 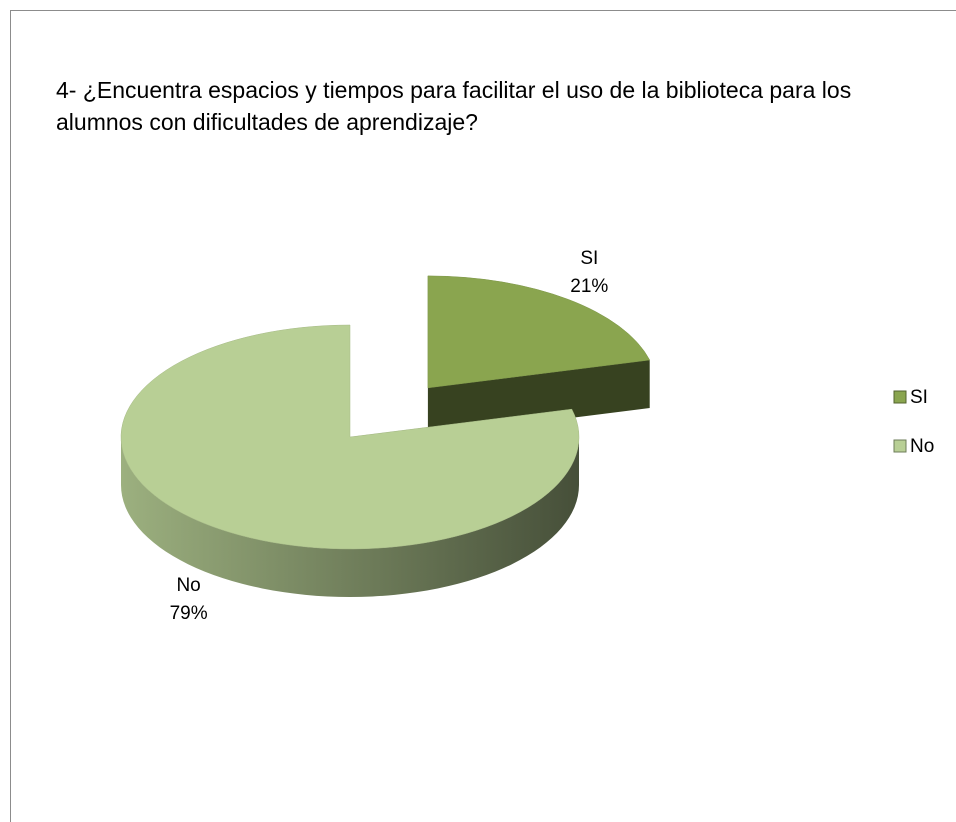 What do you see at coordinates (350, 517) in the screenshot?
I see `slice-side` at bounding box center [350, 517].